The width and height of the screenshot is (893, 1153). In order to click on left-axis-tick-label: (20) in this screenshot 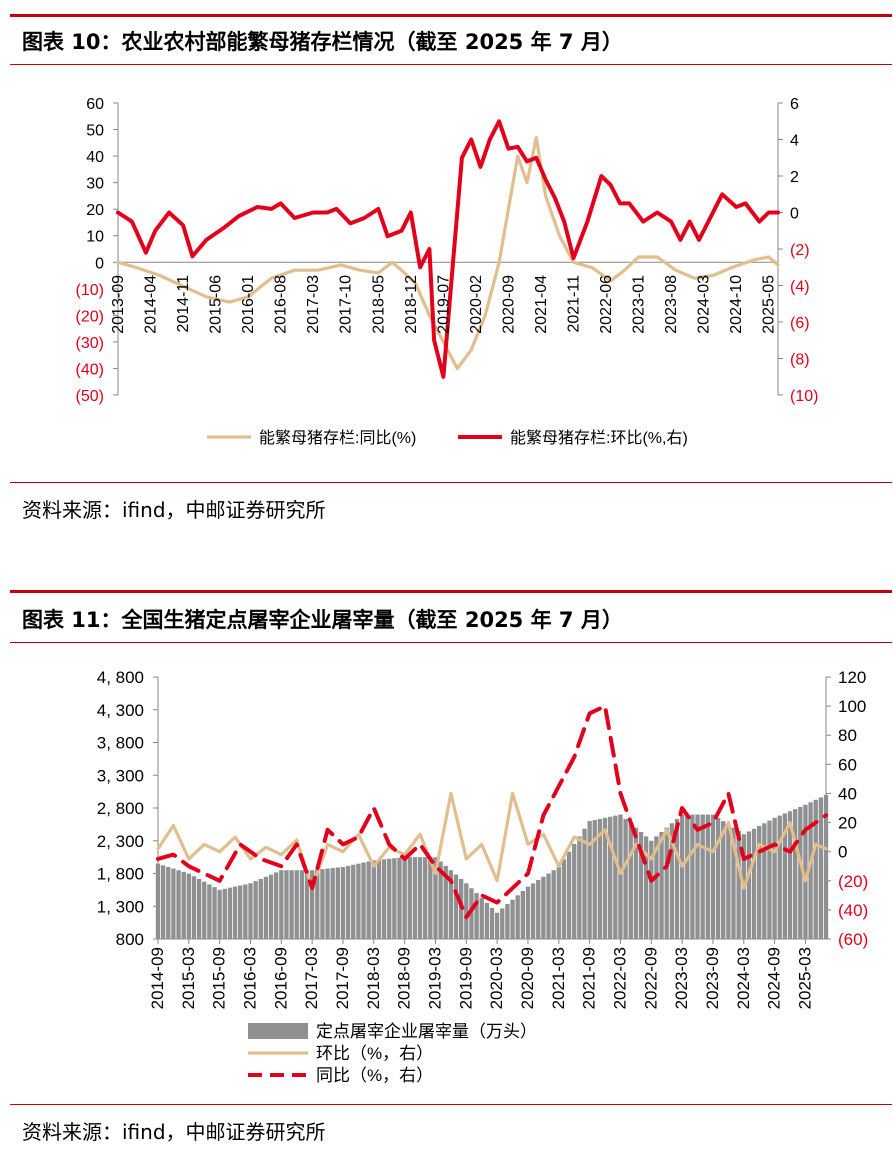, I will do `click(90, 316)`.